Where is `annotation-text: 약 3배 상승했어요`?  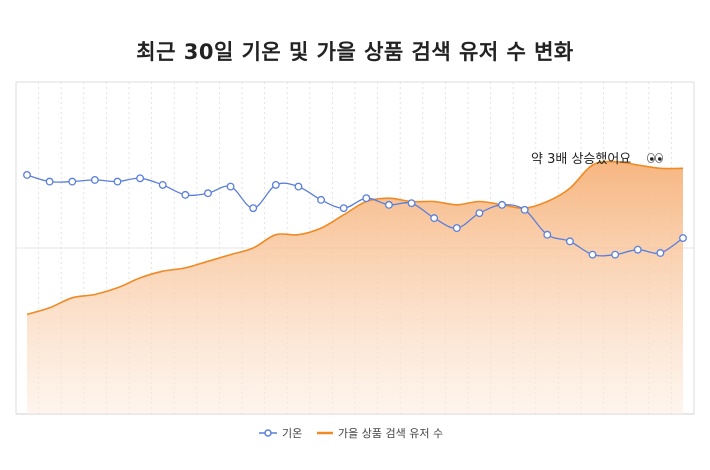 annotation-text: 약 3배 상승했어요 is located at coordinates (581, 159).